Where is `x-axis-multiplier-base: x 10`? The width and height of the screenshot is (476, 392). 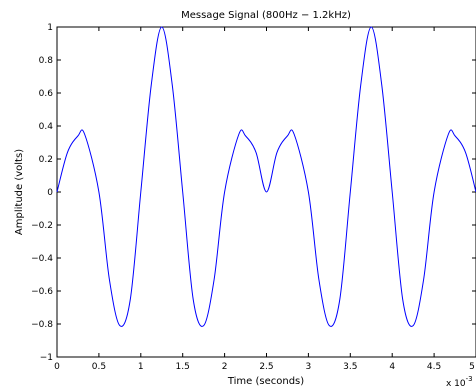 x-axis-multiplier-base: x 10 is located at coordinates (456, 384).